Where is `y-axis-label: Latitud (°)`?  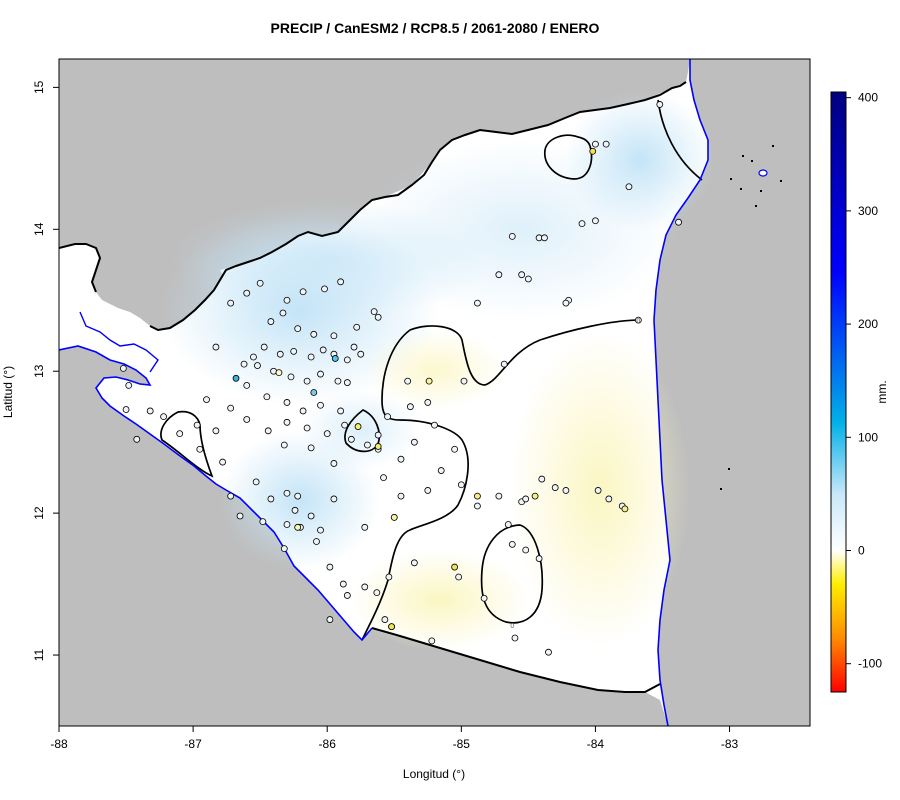
y-axis-label: Latitud (°) is located at coordinates (8, 392).